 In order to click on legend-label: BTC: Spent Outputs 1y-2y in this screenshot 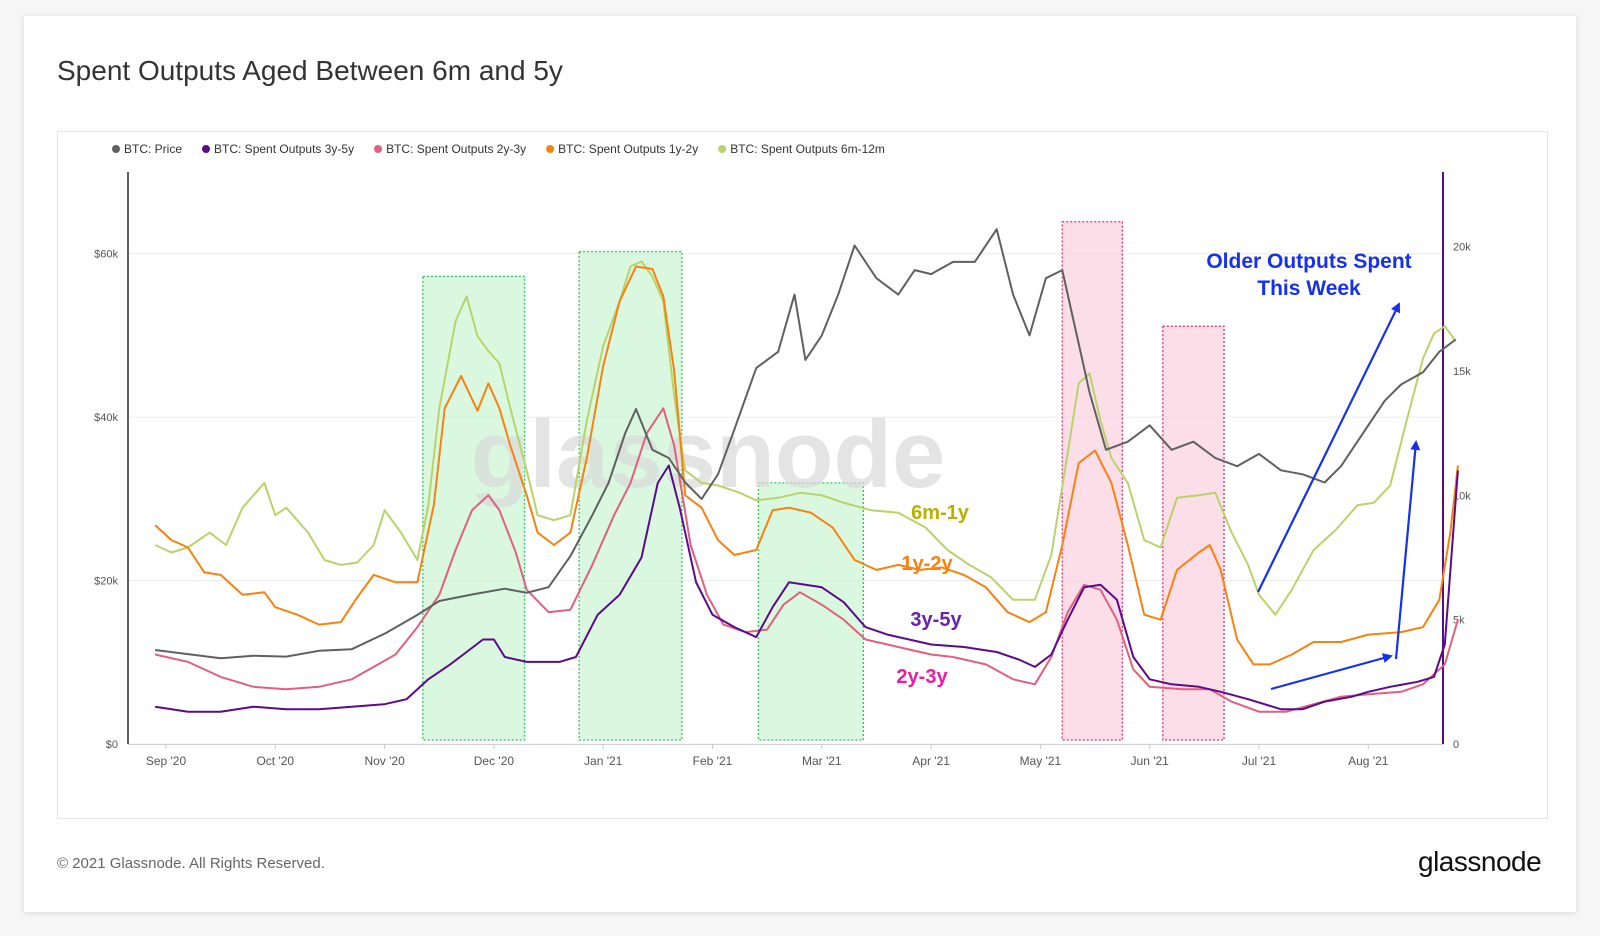, I will do `click(628, 149)`.